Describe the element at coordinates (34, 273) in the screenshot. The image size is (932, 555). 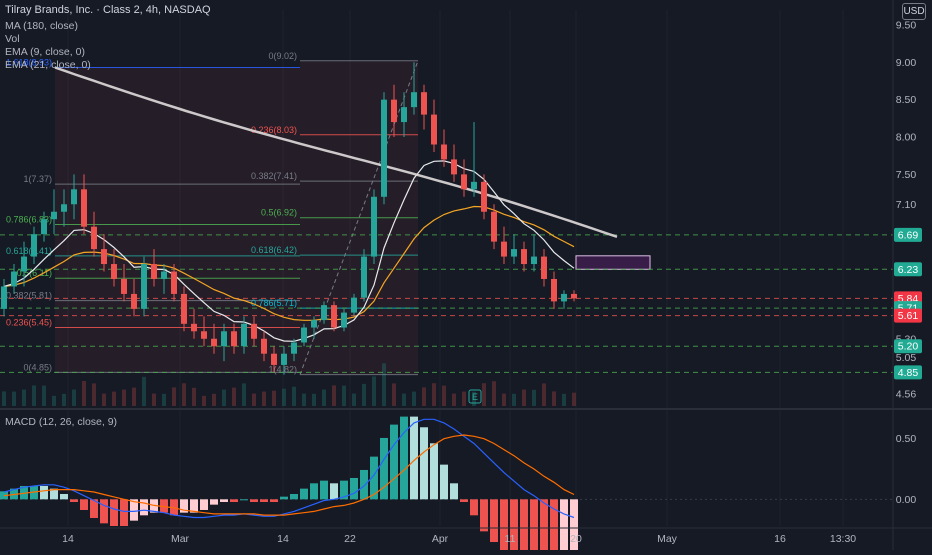
I see `fib-left-label: 0.5(6.11)` at that location.